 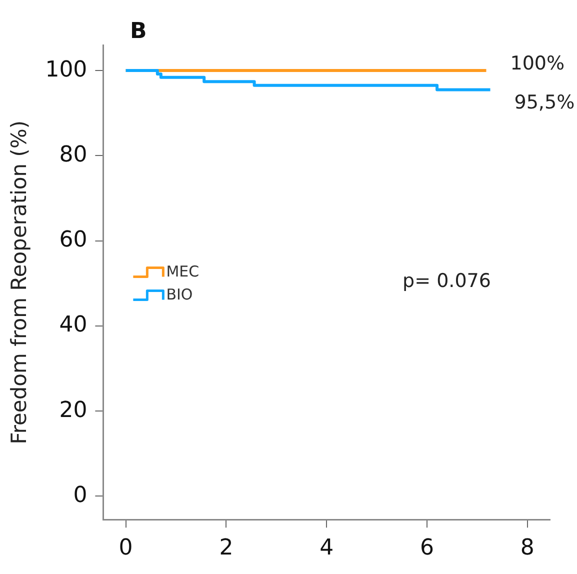 What do you see at coordinates (80, 495) in the screenshot?
I see `y-tick-label: 0` at bounding box center [80, 495].